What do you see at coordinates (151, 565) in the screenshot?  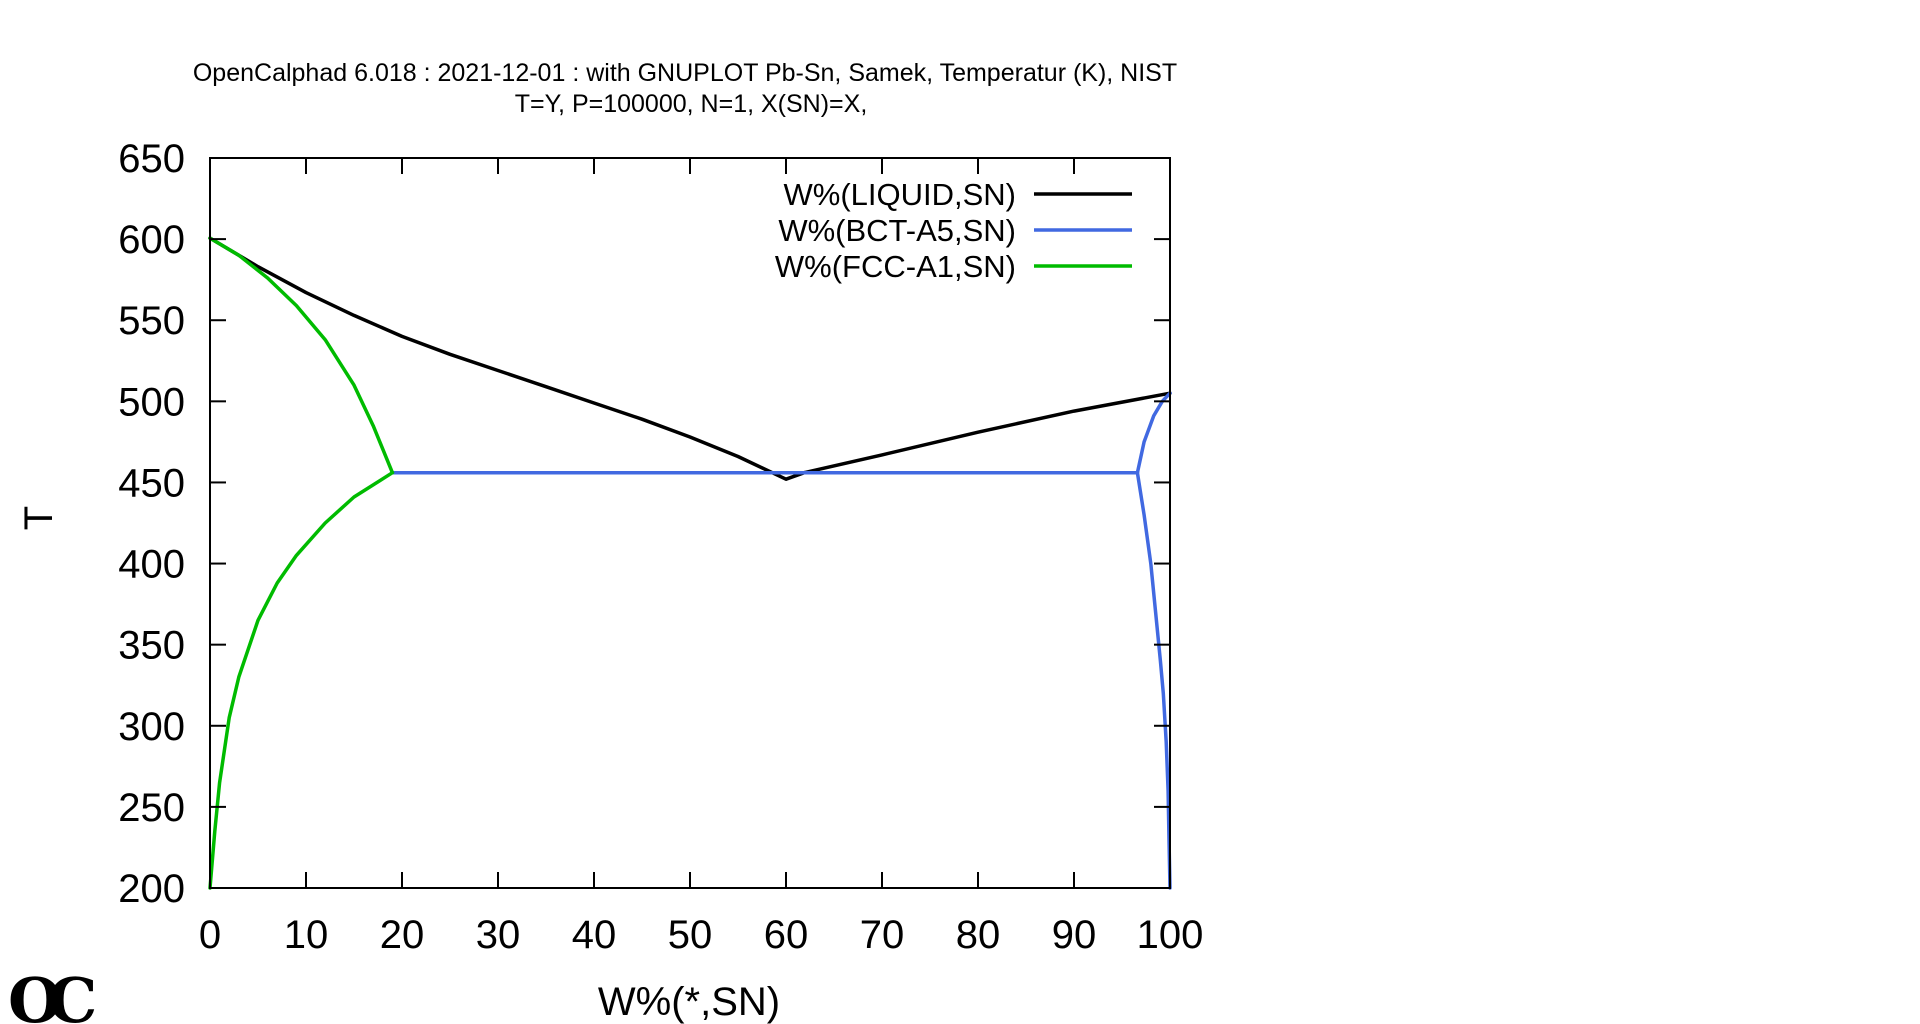 I see `y-tick-label-400: 400` at bounding box center [151, 565].